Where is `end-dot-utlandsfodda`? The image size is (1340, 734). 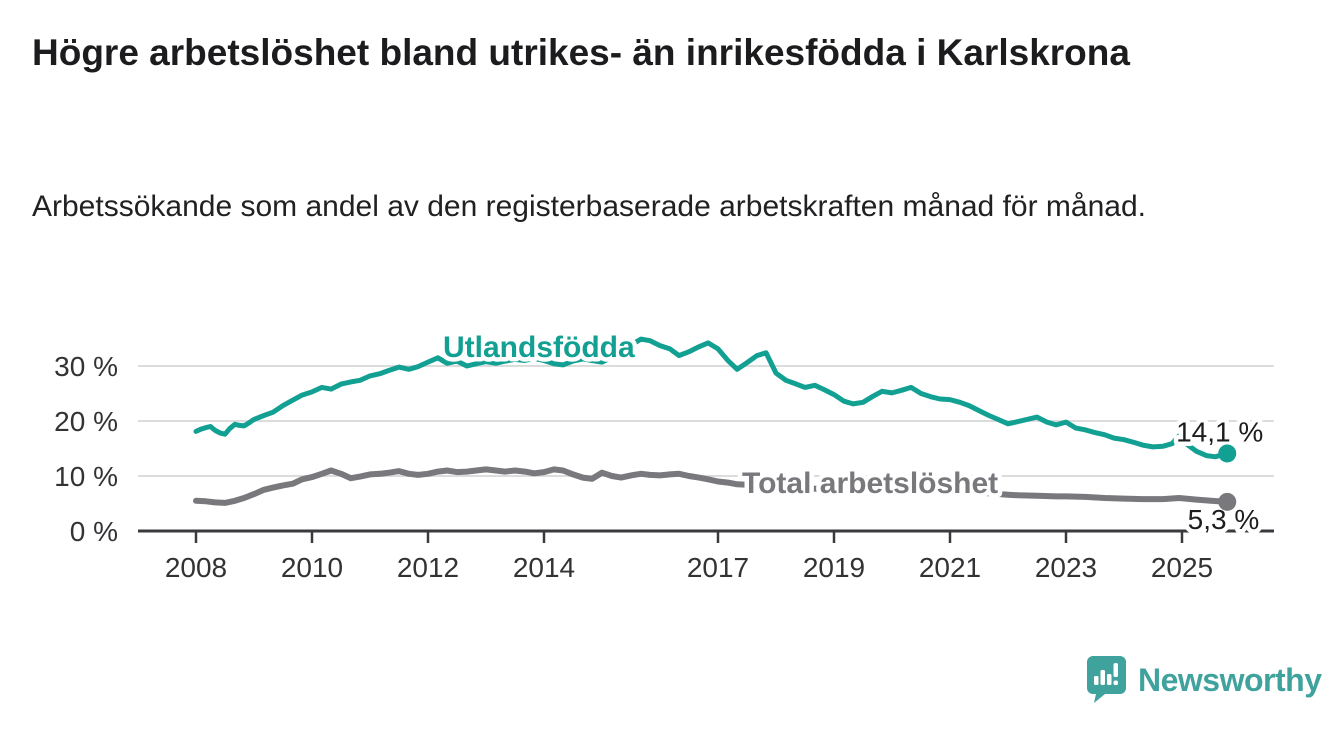 end-dot-utlandsfodda is located at coordinates (1227, 453).